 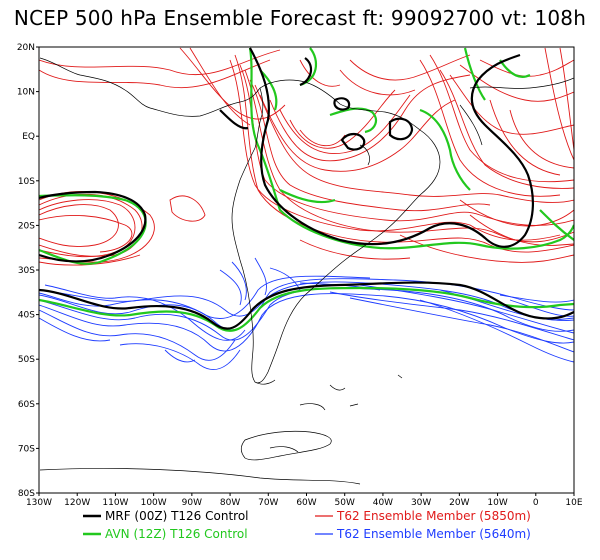 I want to click on lon-label: 0, so click(x=536, y=503).